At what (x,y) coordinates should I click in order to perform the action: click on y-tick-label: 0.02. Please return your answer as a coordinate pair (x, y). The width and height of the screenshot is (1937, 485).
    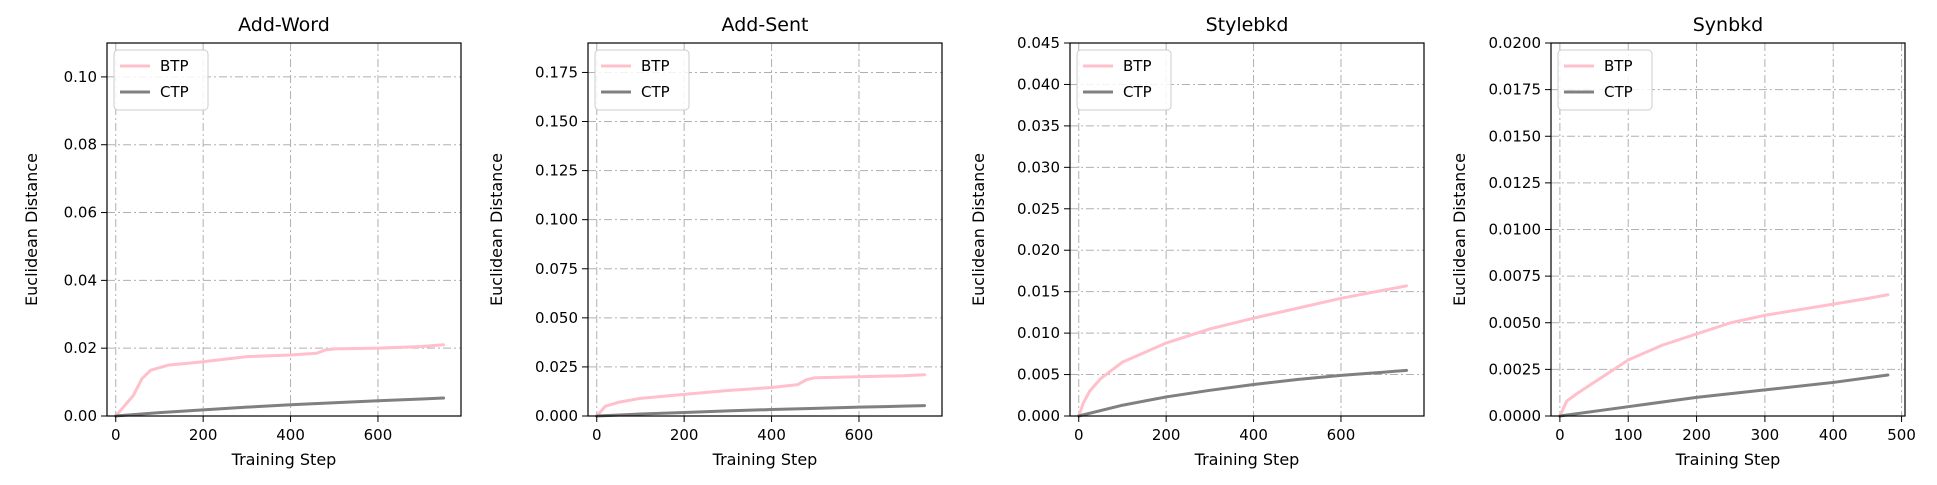
    Looking at the image, I should click on (80, 348).